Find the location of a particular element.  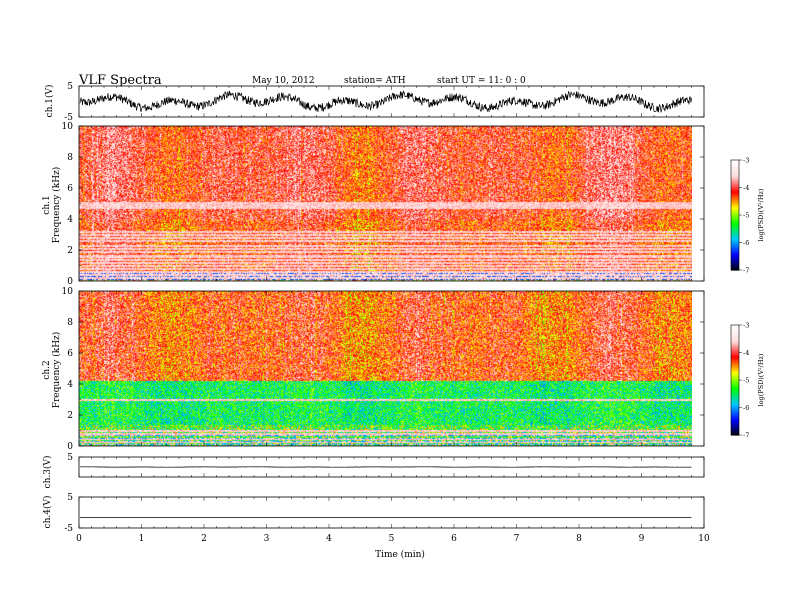

colorbar-tick-label: -7 is located at coordinates (746, 271).